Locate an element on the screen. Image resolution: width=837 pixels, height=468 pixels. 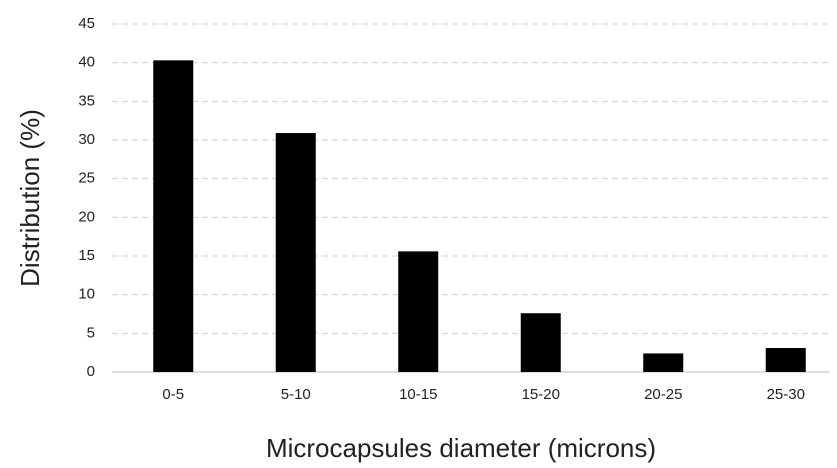
x-tick-label: 25-30 is located at coordinates (786, 394).